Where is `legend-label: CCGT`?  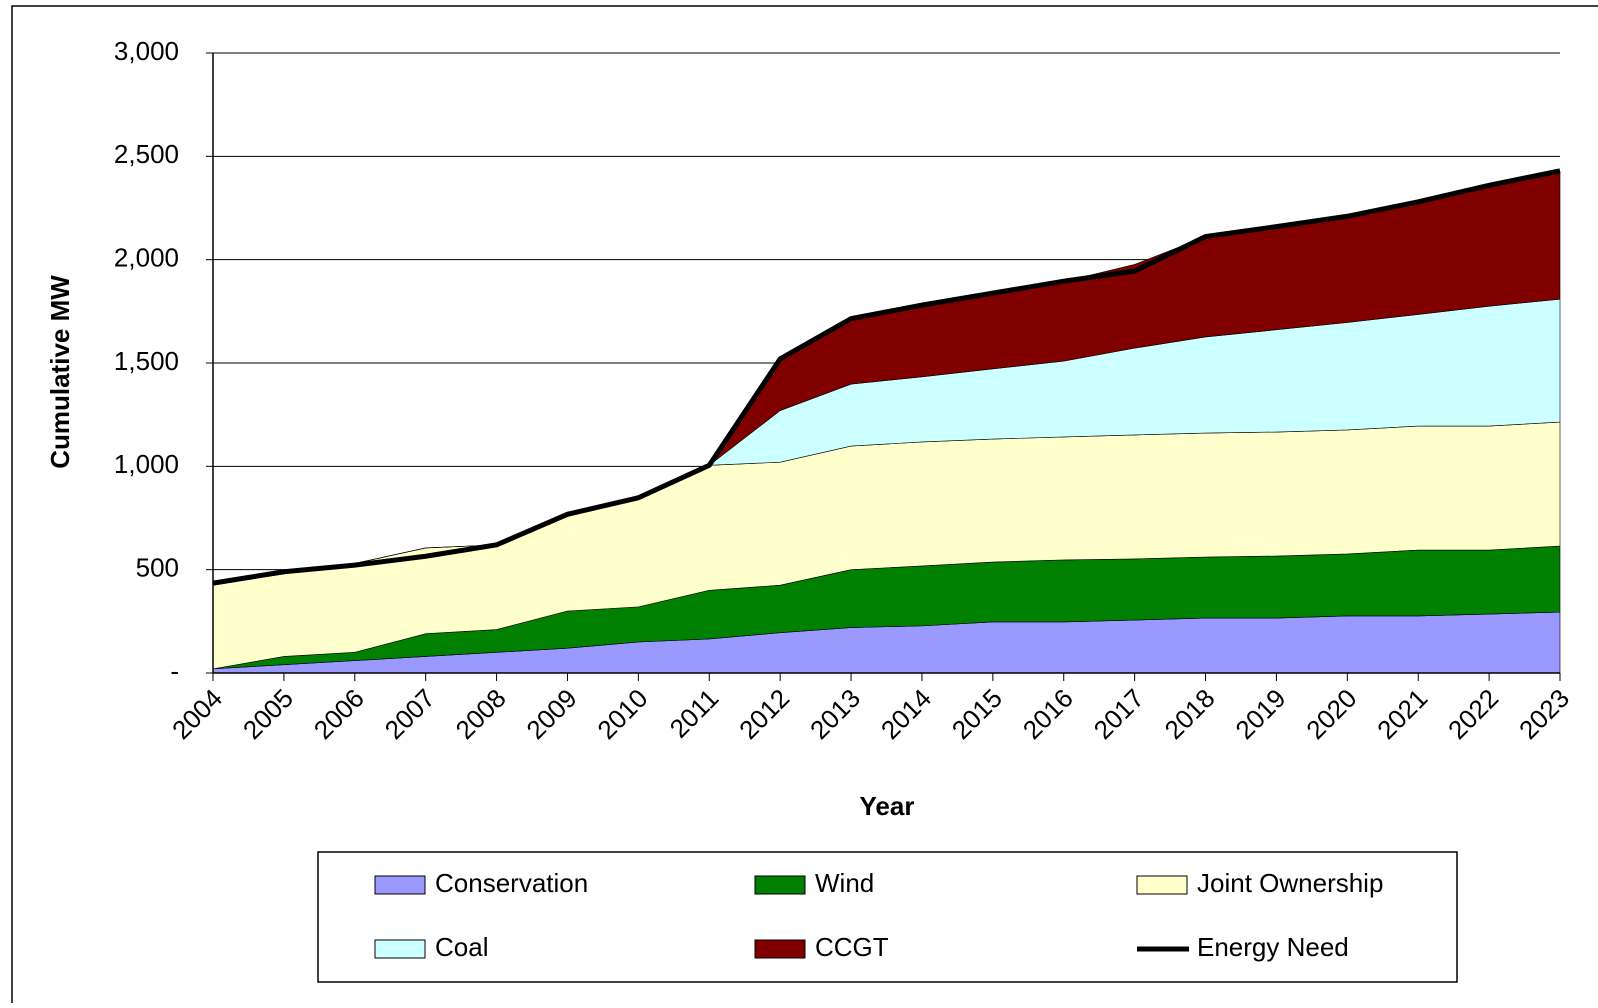 legend-label: CCGT is located at coordinates (852, 947).